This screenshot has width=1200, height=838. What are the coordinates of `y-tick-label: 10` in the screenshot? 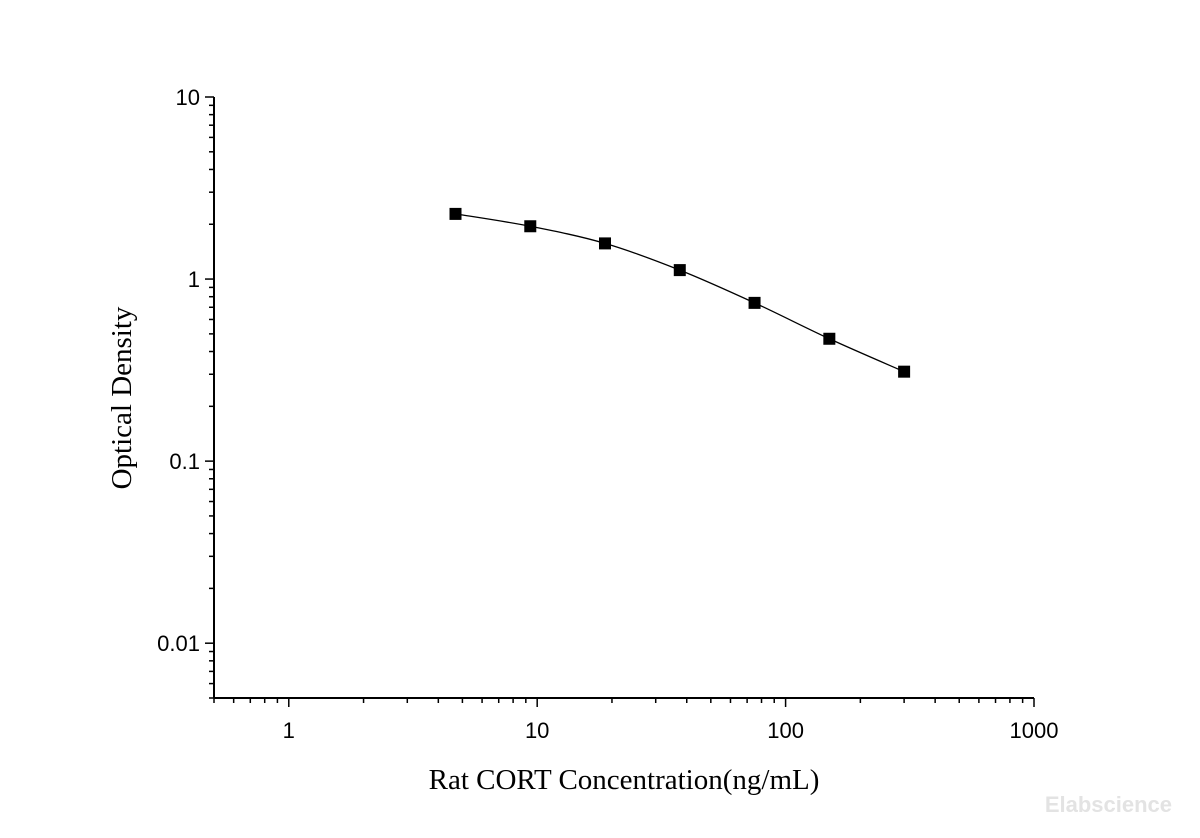 It's located at (188, 97).